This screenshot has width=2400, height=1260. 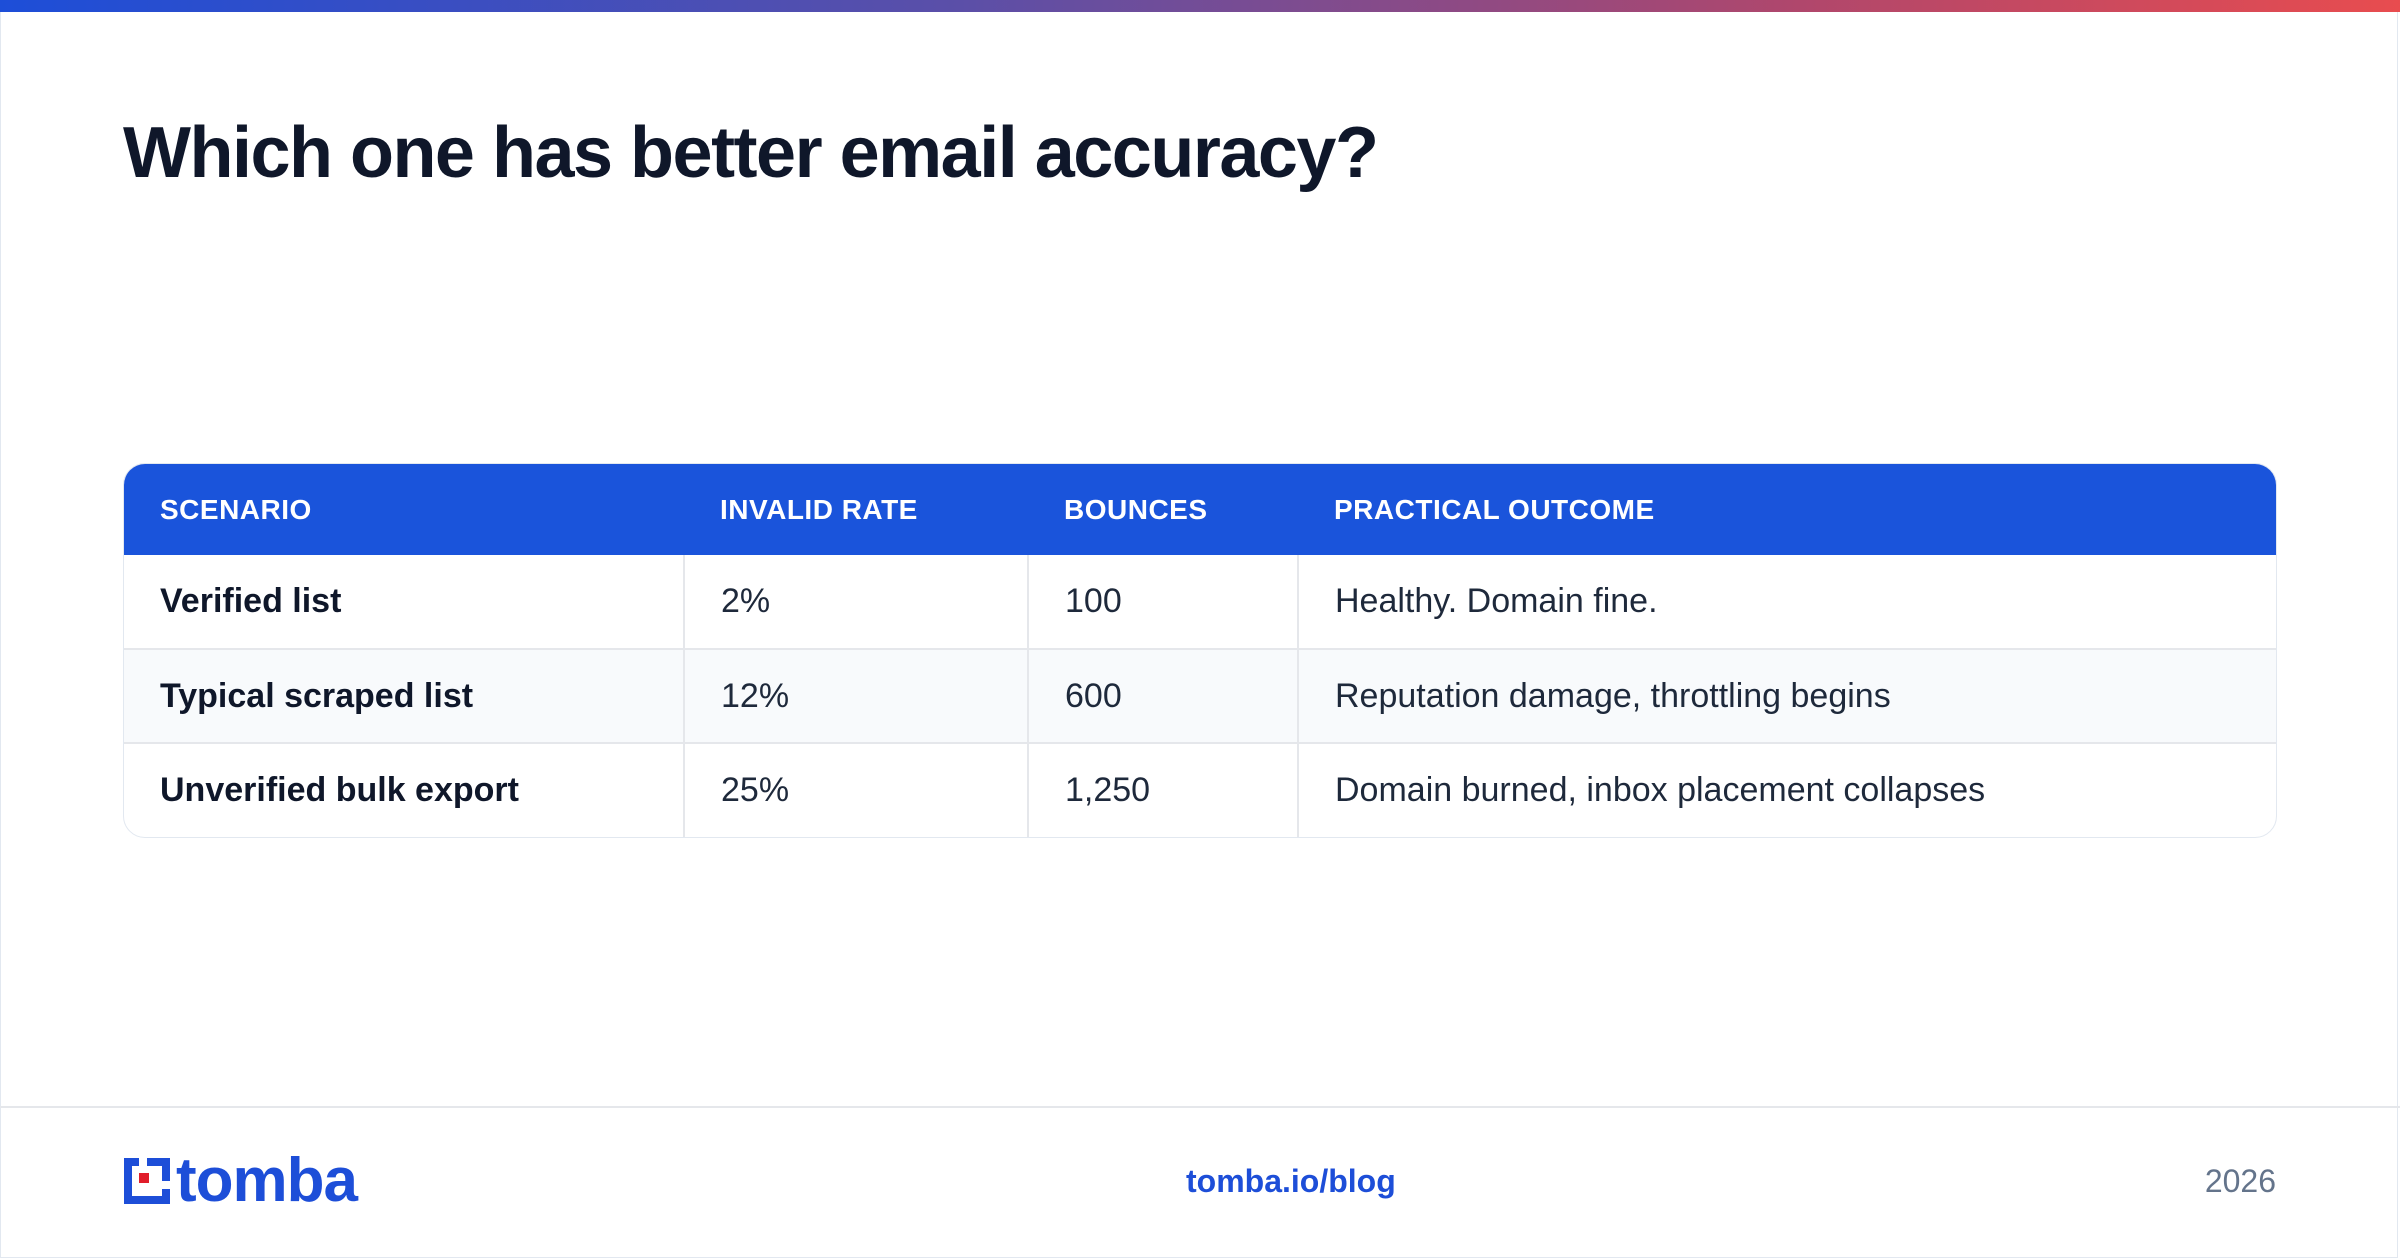 I want to click on cell-scenario: Unverified bulk export, so click(x=404, y=789).